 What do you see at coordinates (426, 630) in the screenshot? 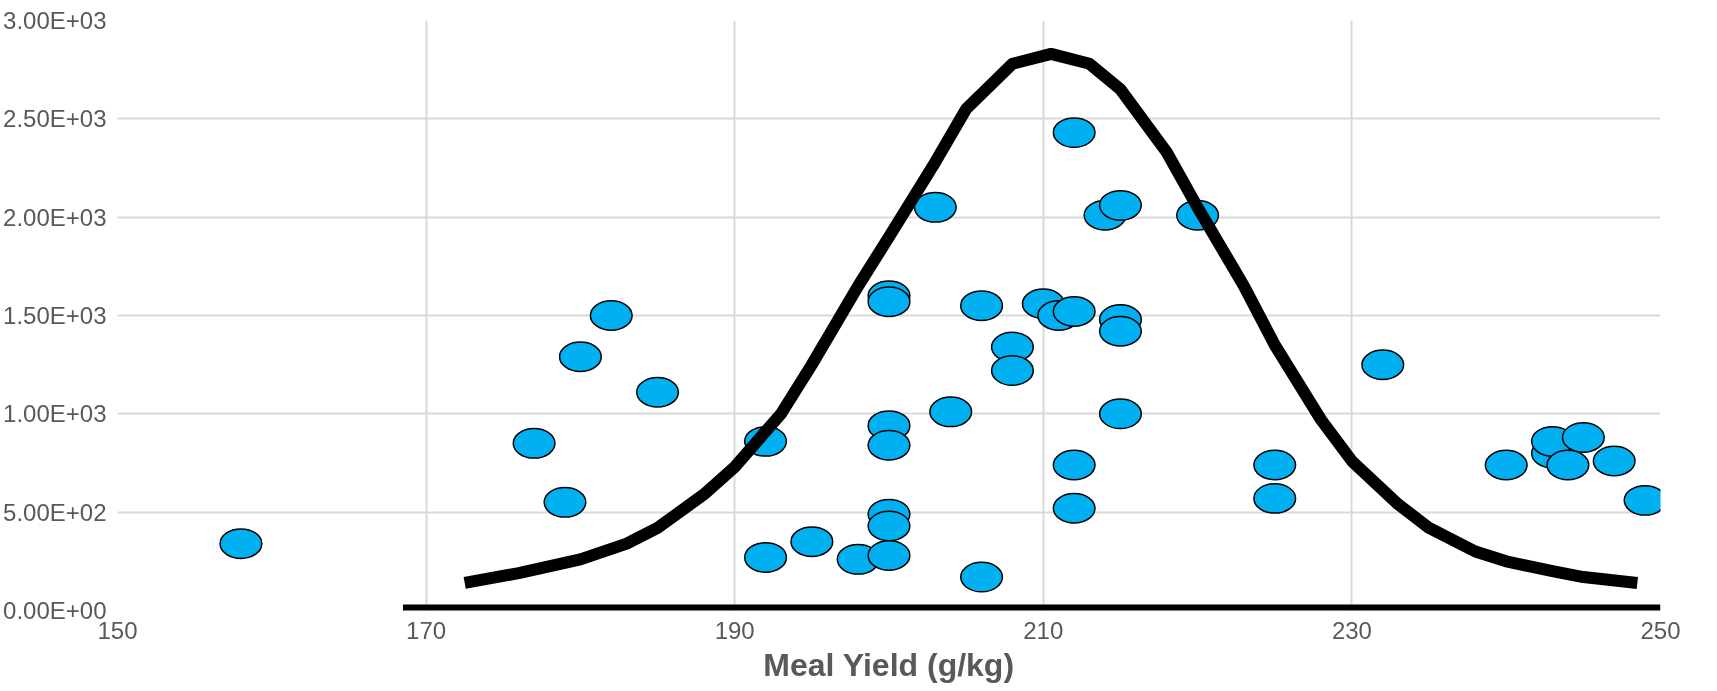
I see `x-tick-label: 170` at bounding box center [426, 630].